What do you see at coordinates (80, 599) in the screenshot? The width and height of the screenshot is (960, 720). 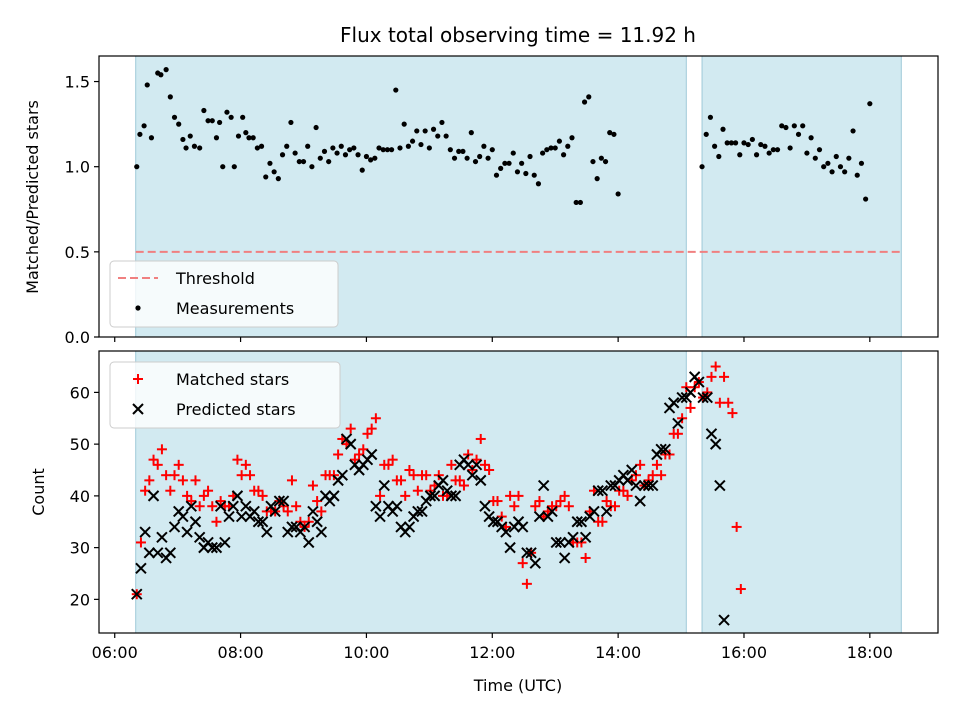 I see `bottom-y-tick-label: 20` at bounding box center [80, 599].